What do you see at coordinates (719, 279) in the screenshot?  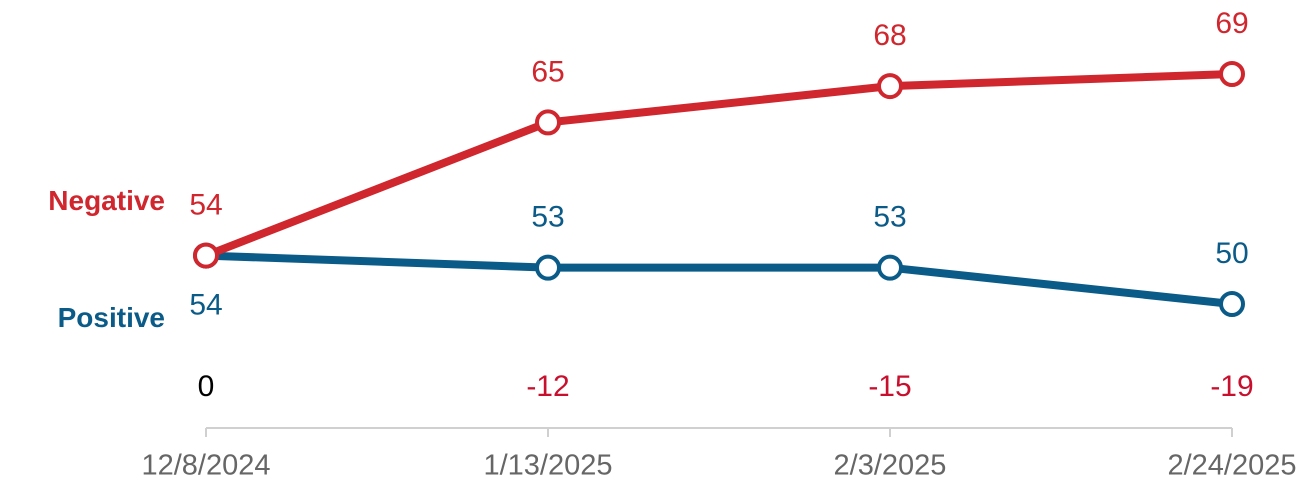 I see `series-line` at bounding box center [719, 279].